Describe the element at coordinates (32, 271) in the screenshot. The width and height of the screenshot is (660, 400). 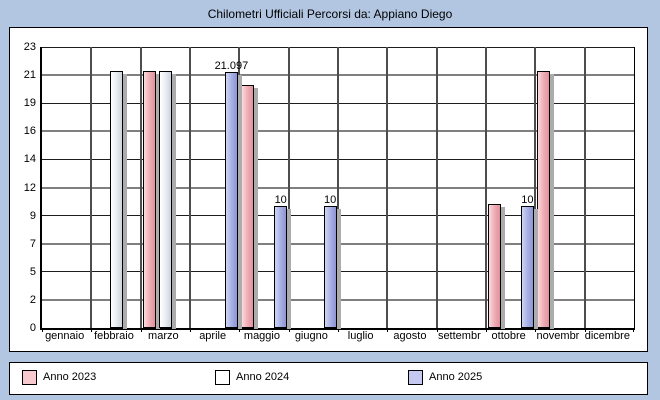
I see `y-axis-label: 5` at that location.